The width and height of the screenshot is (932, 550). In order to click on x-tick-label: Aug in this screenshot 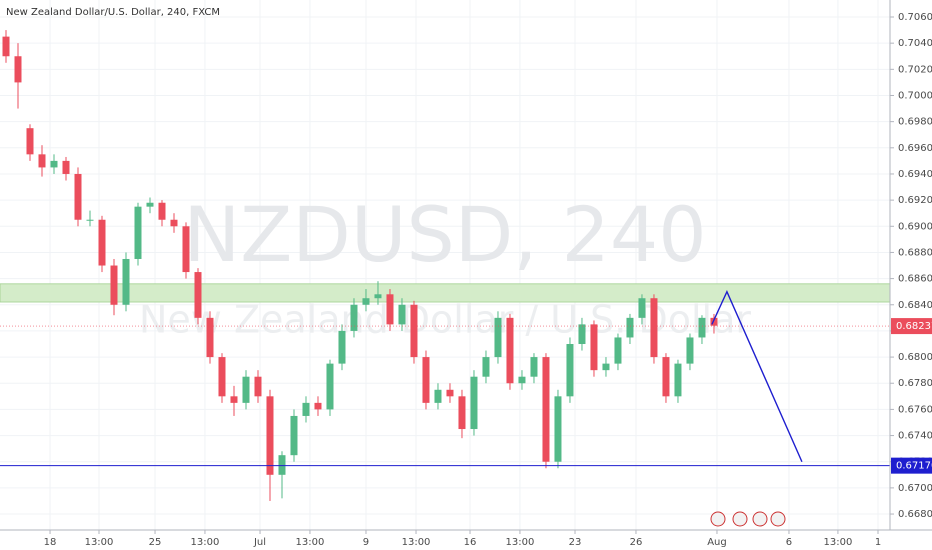, I will do `click(717, 542)`.